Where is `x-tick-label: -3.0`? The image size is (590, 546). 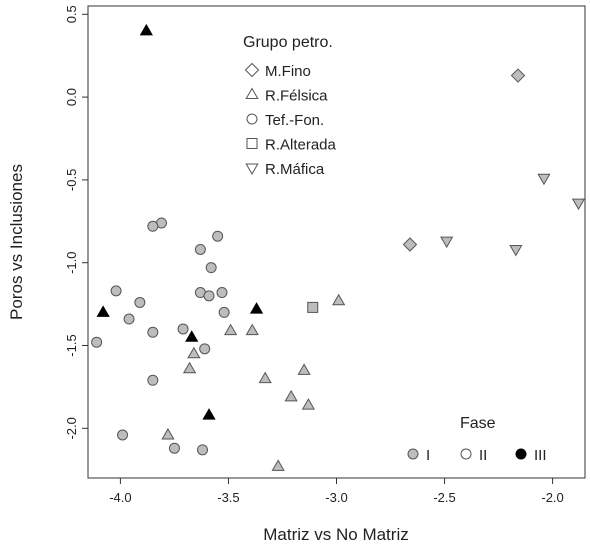
x-tick-label: -3.0 is located at coordinates (336, 497).